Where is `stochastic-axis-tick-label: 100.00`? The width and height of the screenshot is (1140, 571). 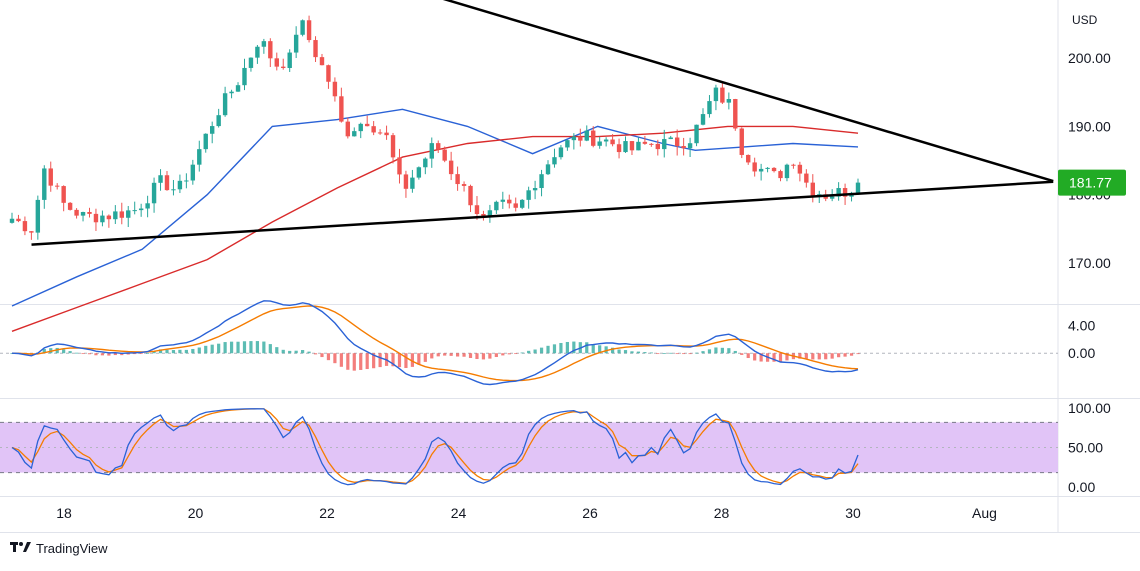
stochastic-axis-tick-label: 100.00 is located at coordinates (1089, 408).